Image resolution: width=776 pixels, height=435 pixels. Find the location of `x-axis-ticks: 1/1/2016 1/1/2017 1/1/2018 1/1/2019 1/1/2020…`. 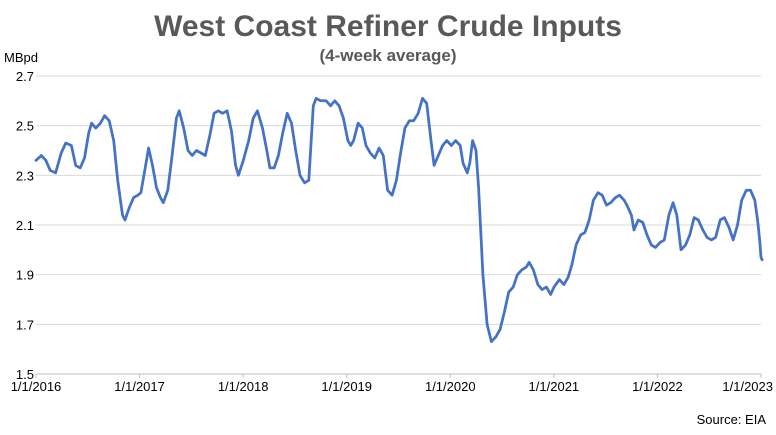

x-axis-ticks: 1/1/2016 1/1/2017 1/1/2018 1/1/2019 1/1/2020… is located at coordinates (392, 384).